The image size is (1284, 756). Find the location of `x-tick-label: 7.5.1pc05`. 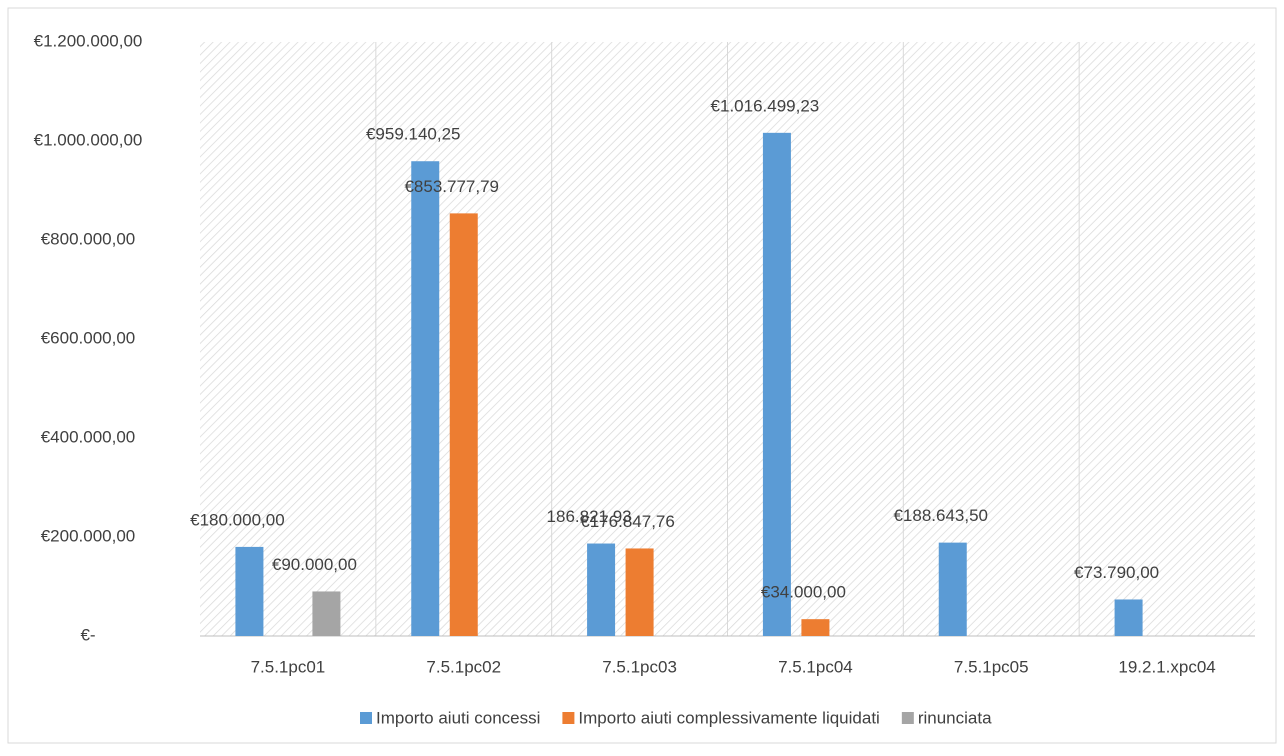

x-tick-label: 7.5.1pc05 is located at coordinates (991, 666).